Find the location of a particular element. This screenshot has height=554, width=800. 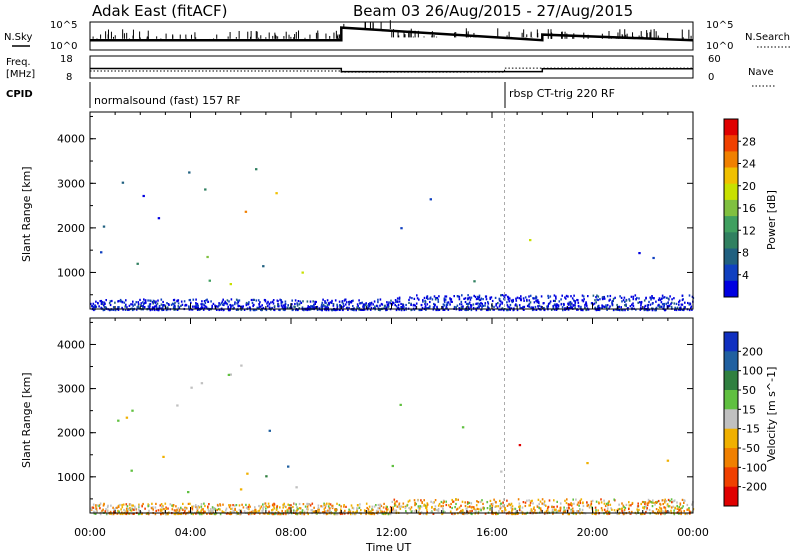

colorbar-segment is located at coordinates (731, 176).